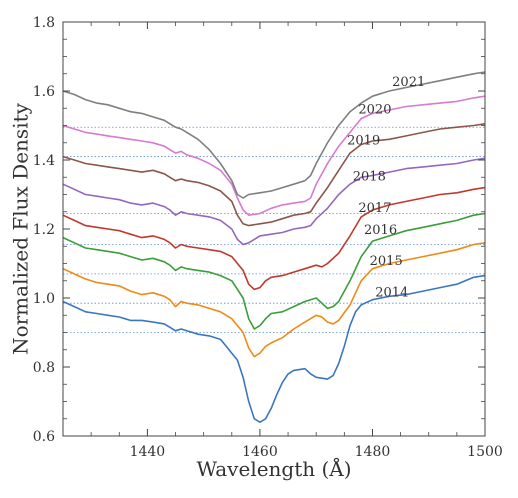  I want to click on x-tick-label: 1480, so click(373, 452).